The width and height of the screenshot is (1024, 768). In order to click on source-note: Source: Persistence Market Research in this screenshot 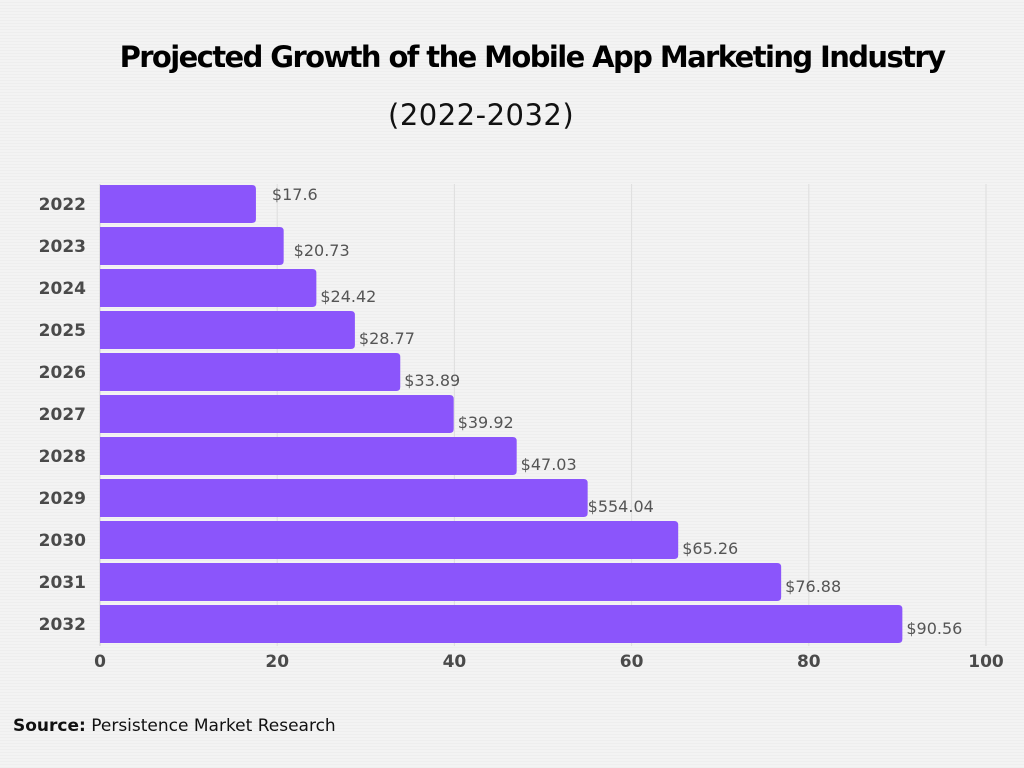, I will do `click(174, 726)`.